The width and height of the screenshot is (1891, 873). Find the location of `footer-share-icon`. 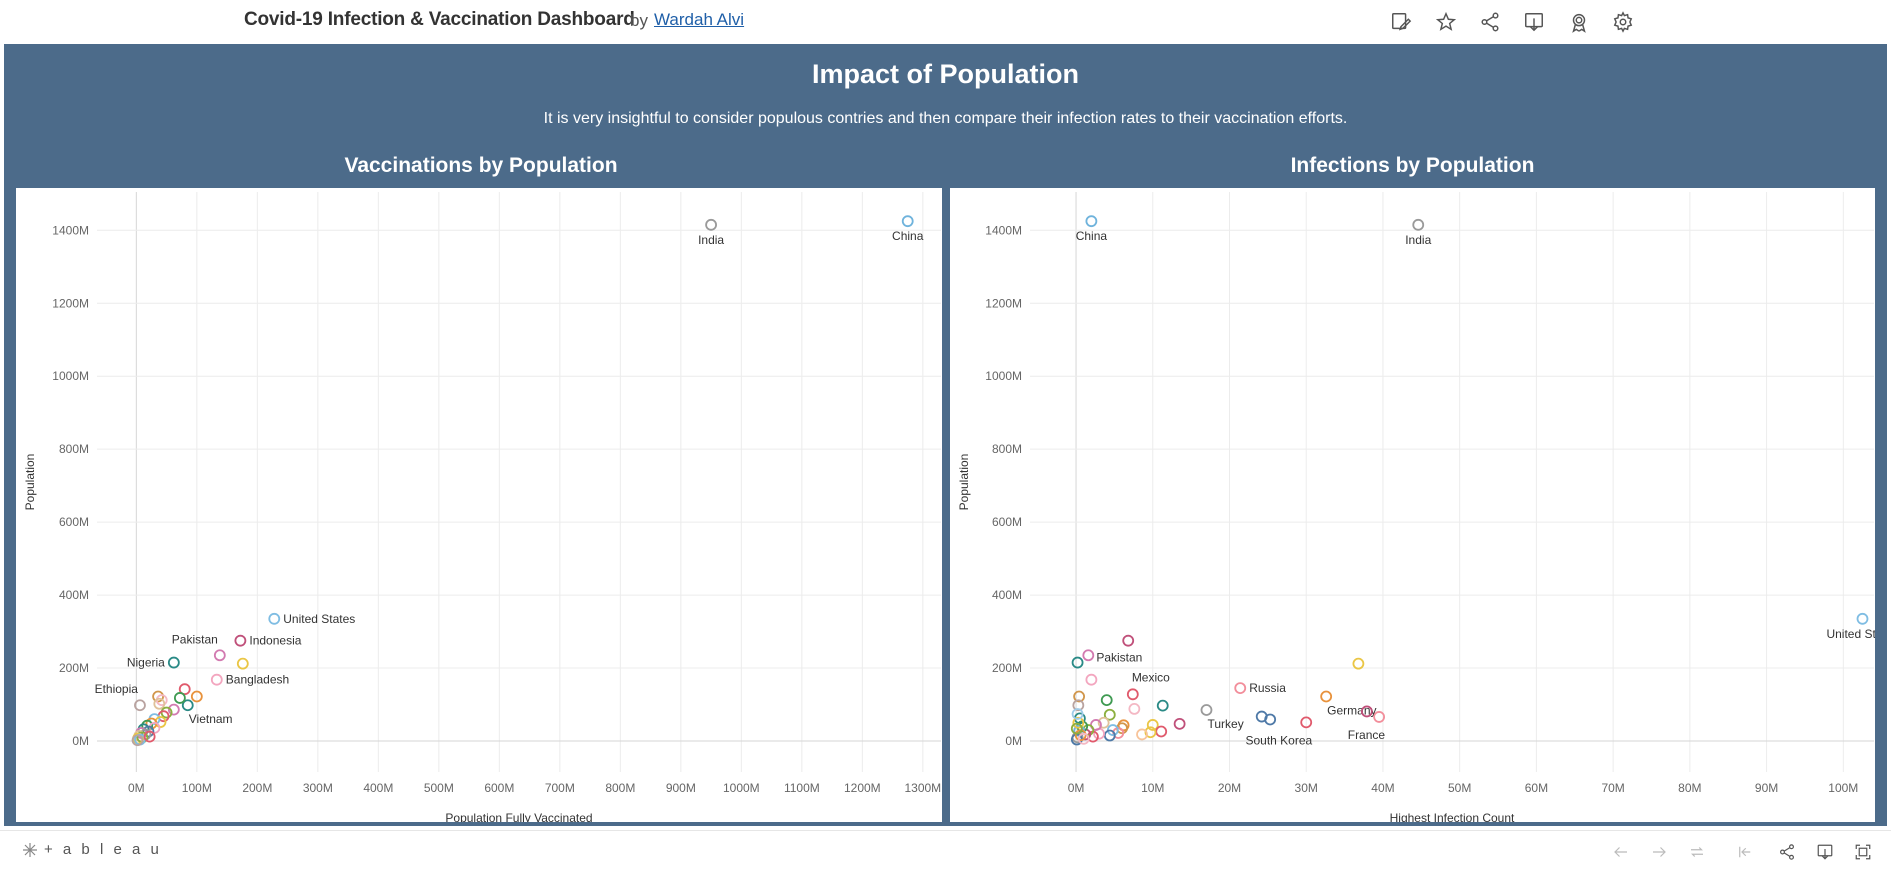

footer-share-icon is located at coordinates (1787, 852).